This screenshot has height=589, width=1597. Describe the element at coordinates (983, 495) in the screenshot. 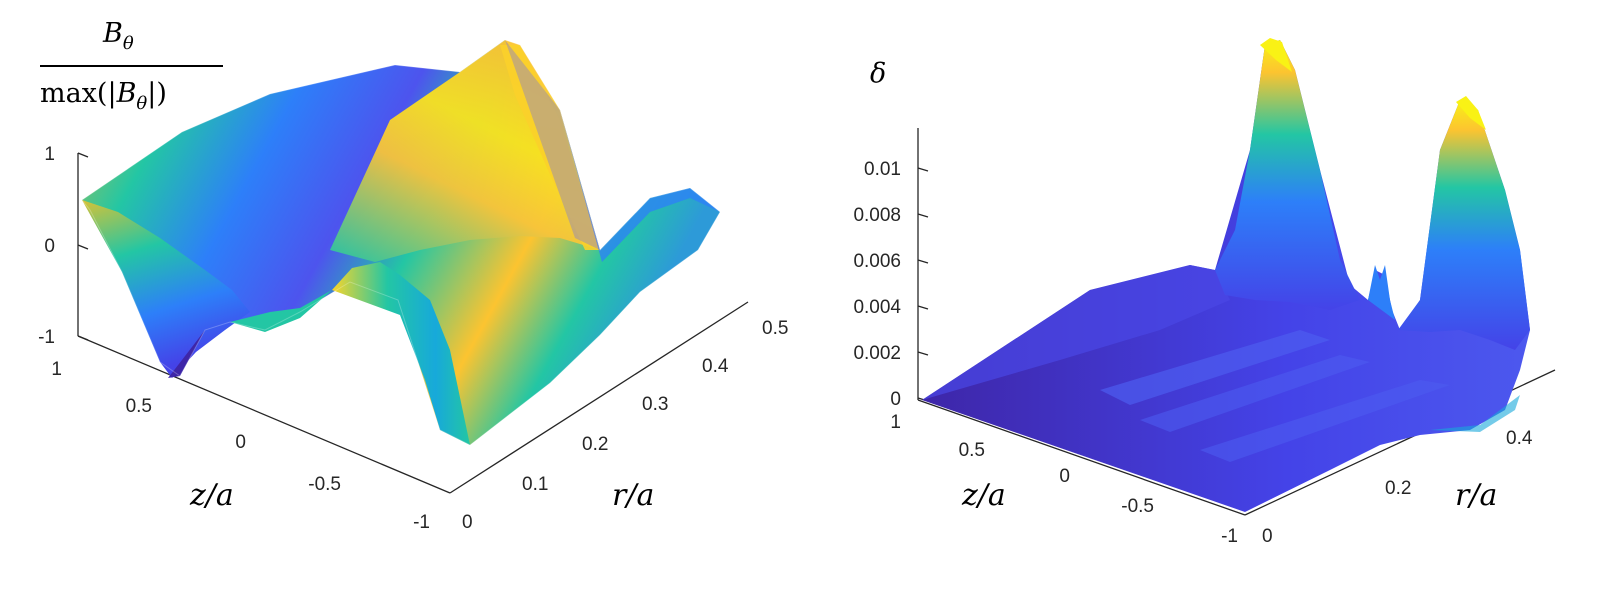

I see `right-xlabel: z/a` at that location.